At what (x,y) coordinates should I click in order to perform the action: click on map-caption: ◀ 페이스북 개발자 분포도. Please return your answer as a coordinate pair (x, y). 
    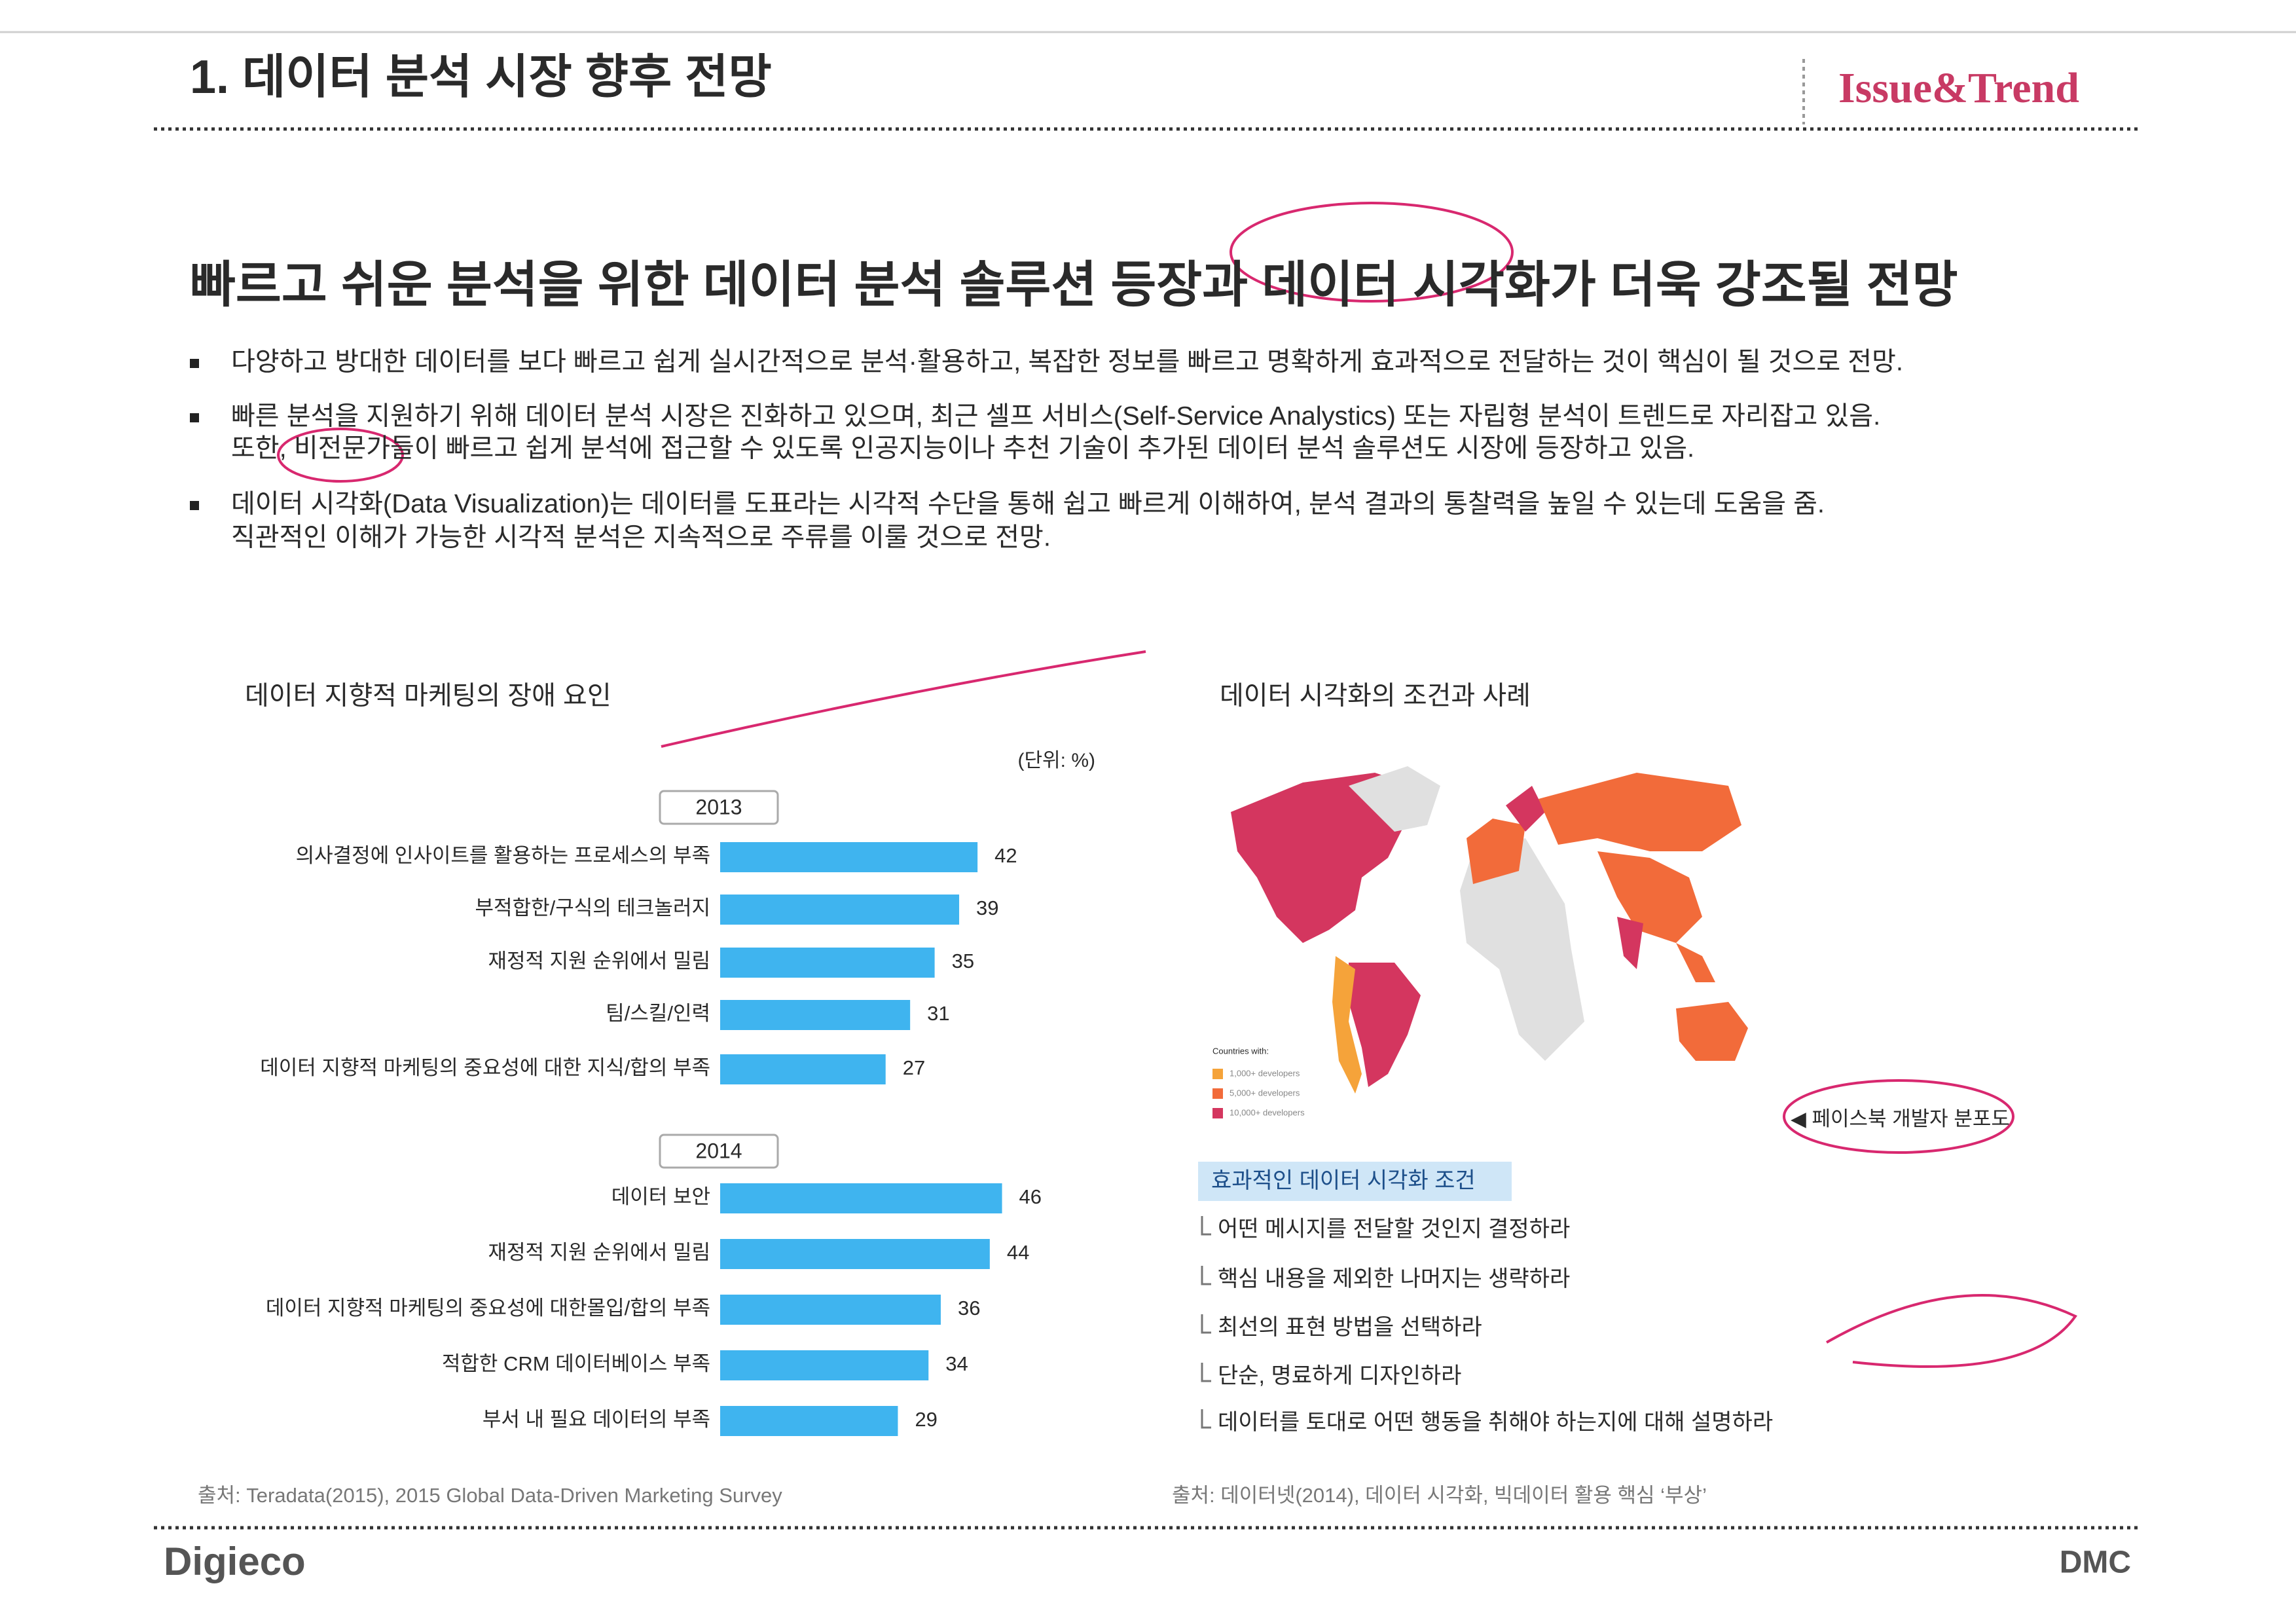
    Looking at the image, I should click on (1900, 1118).